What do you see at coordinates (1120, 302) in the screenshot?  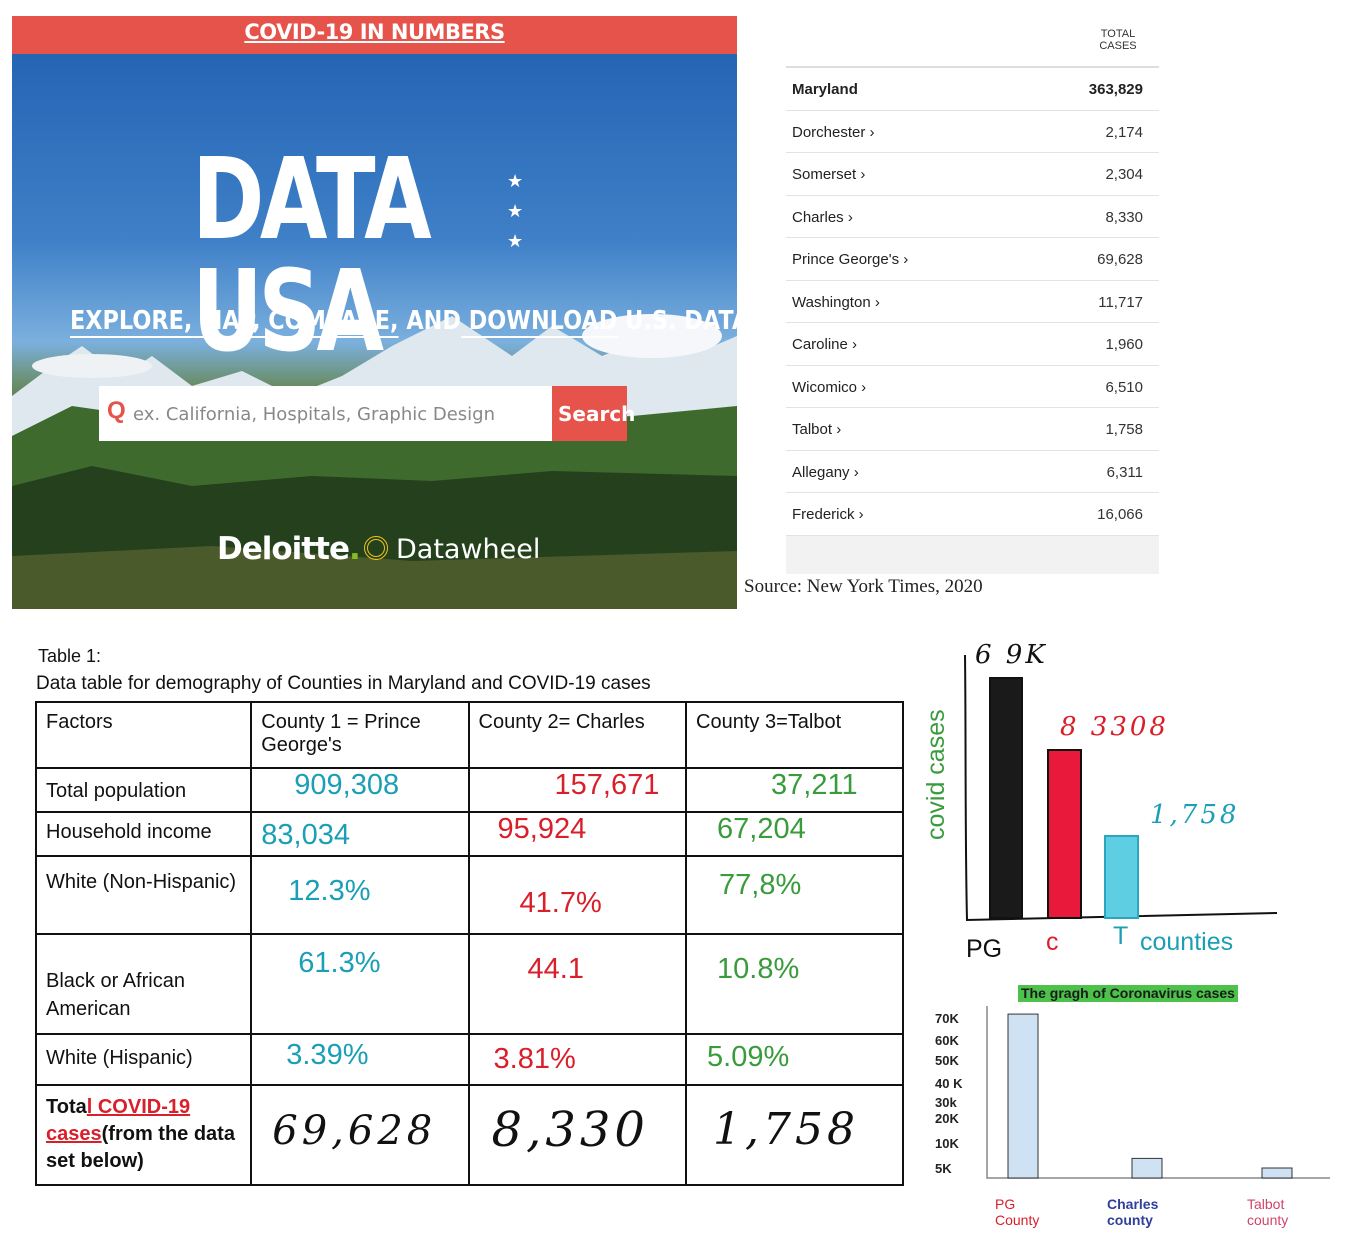 I see `case-count: 11,717` at bounding box center [1120, 302].